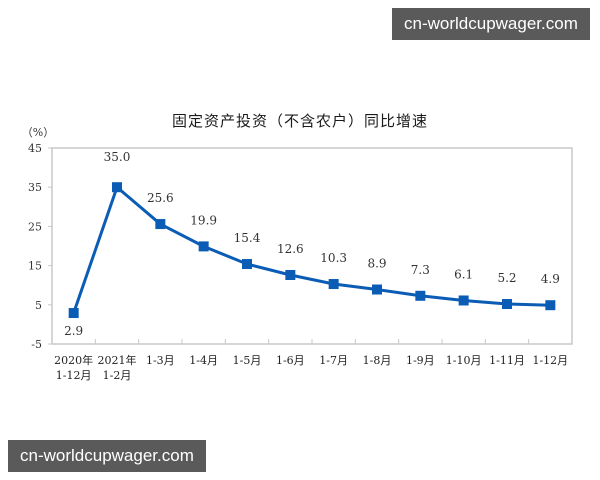  I want to click on data-value-label: 5.2, so click(506, 278).